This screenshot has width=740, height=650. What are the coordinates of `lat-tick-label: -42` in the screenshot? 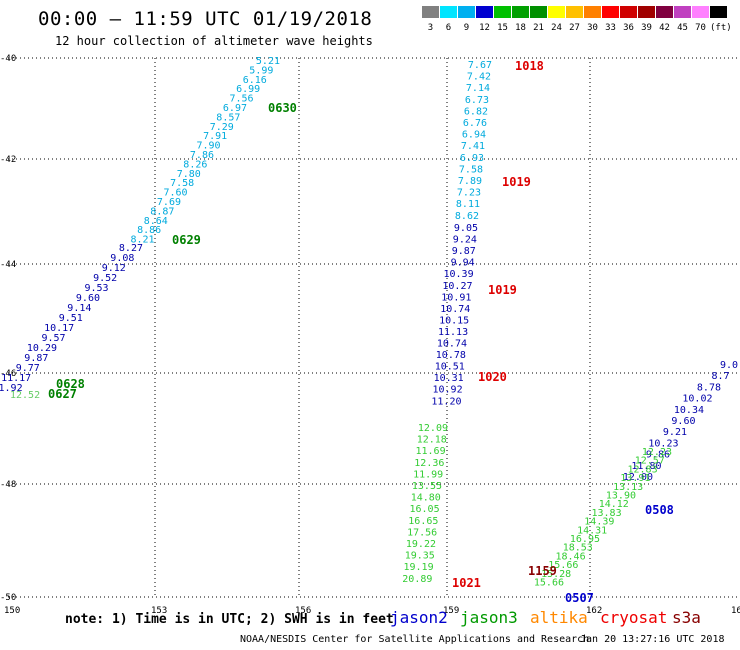 It's located at (8, 160).